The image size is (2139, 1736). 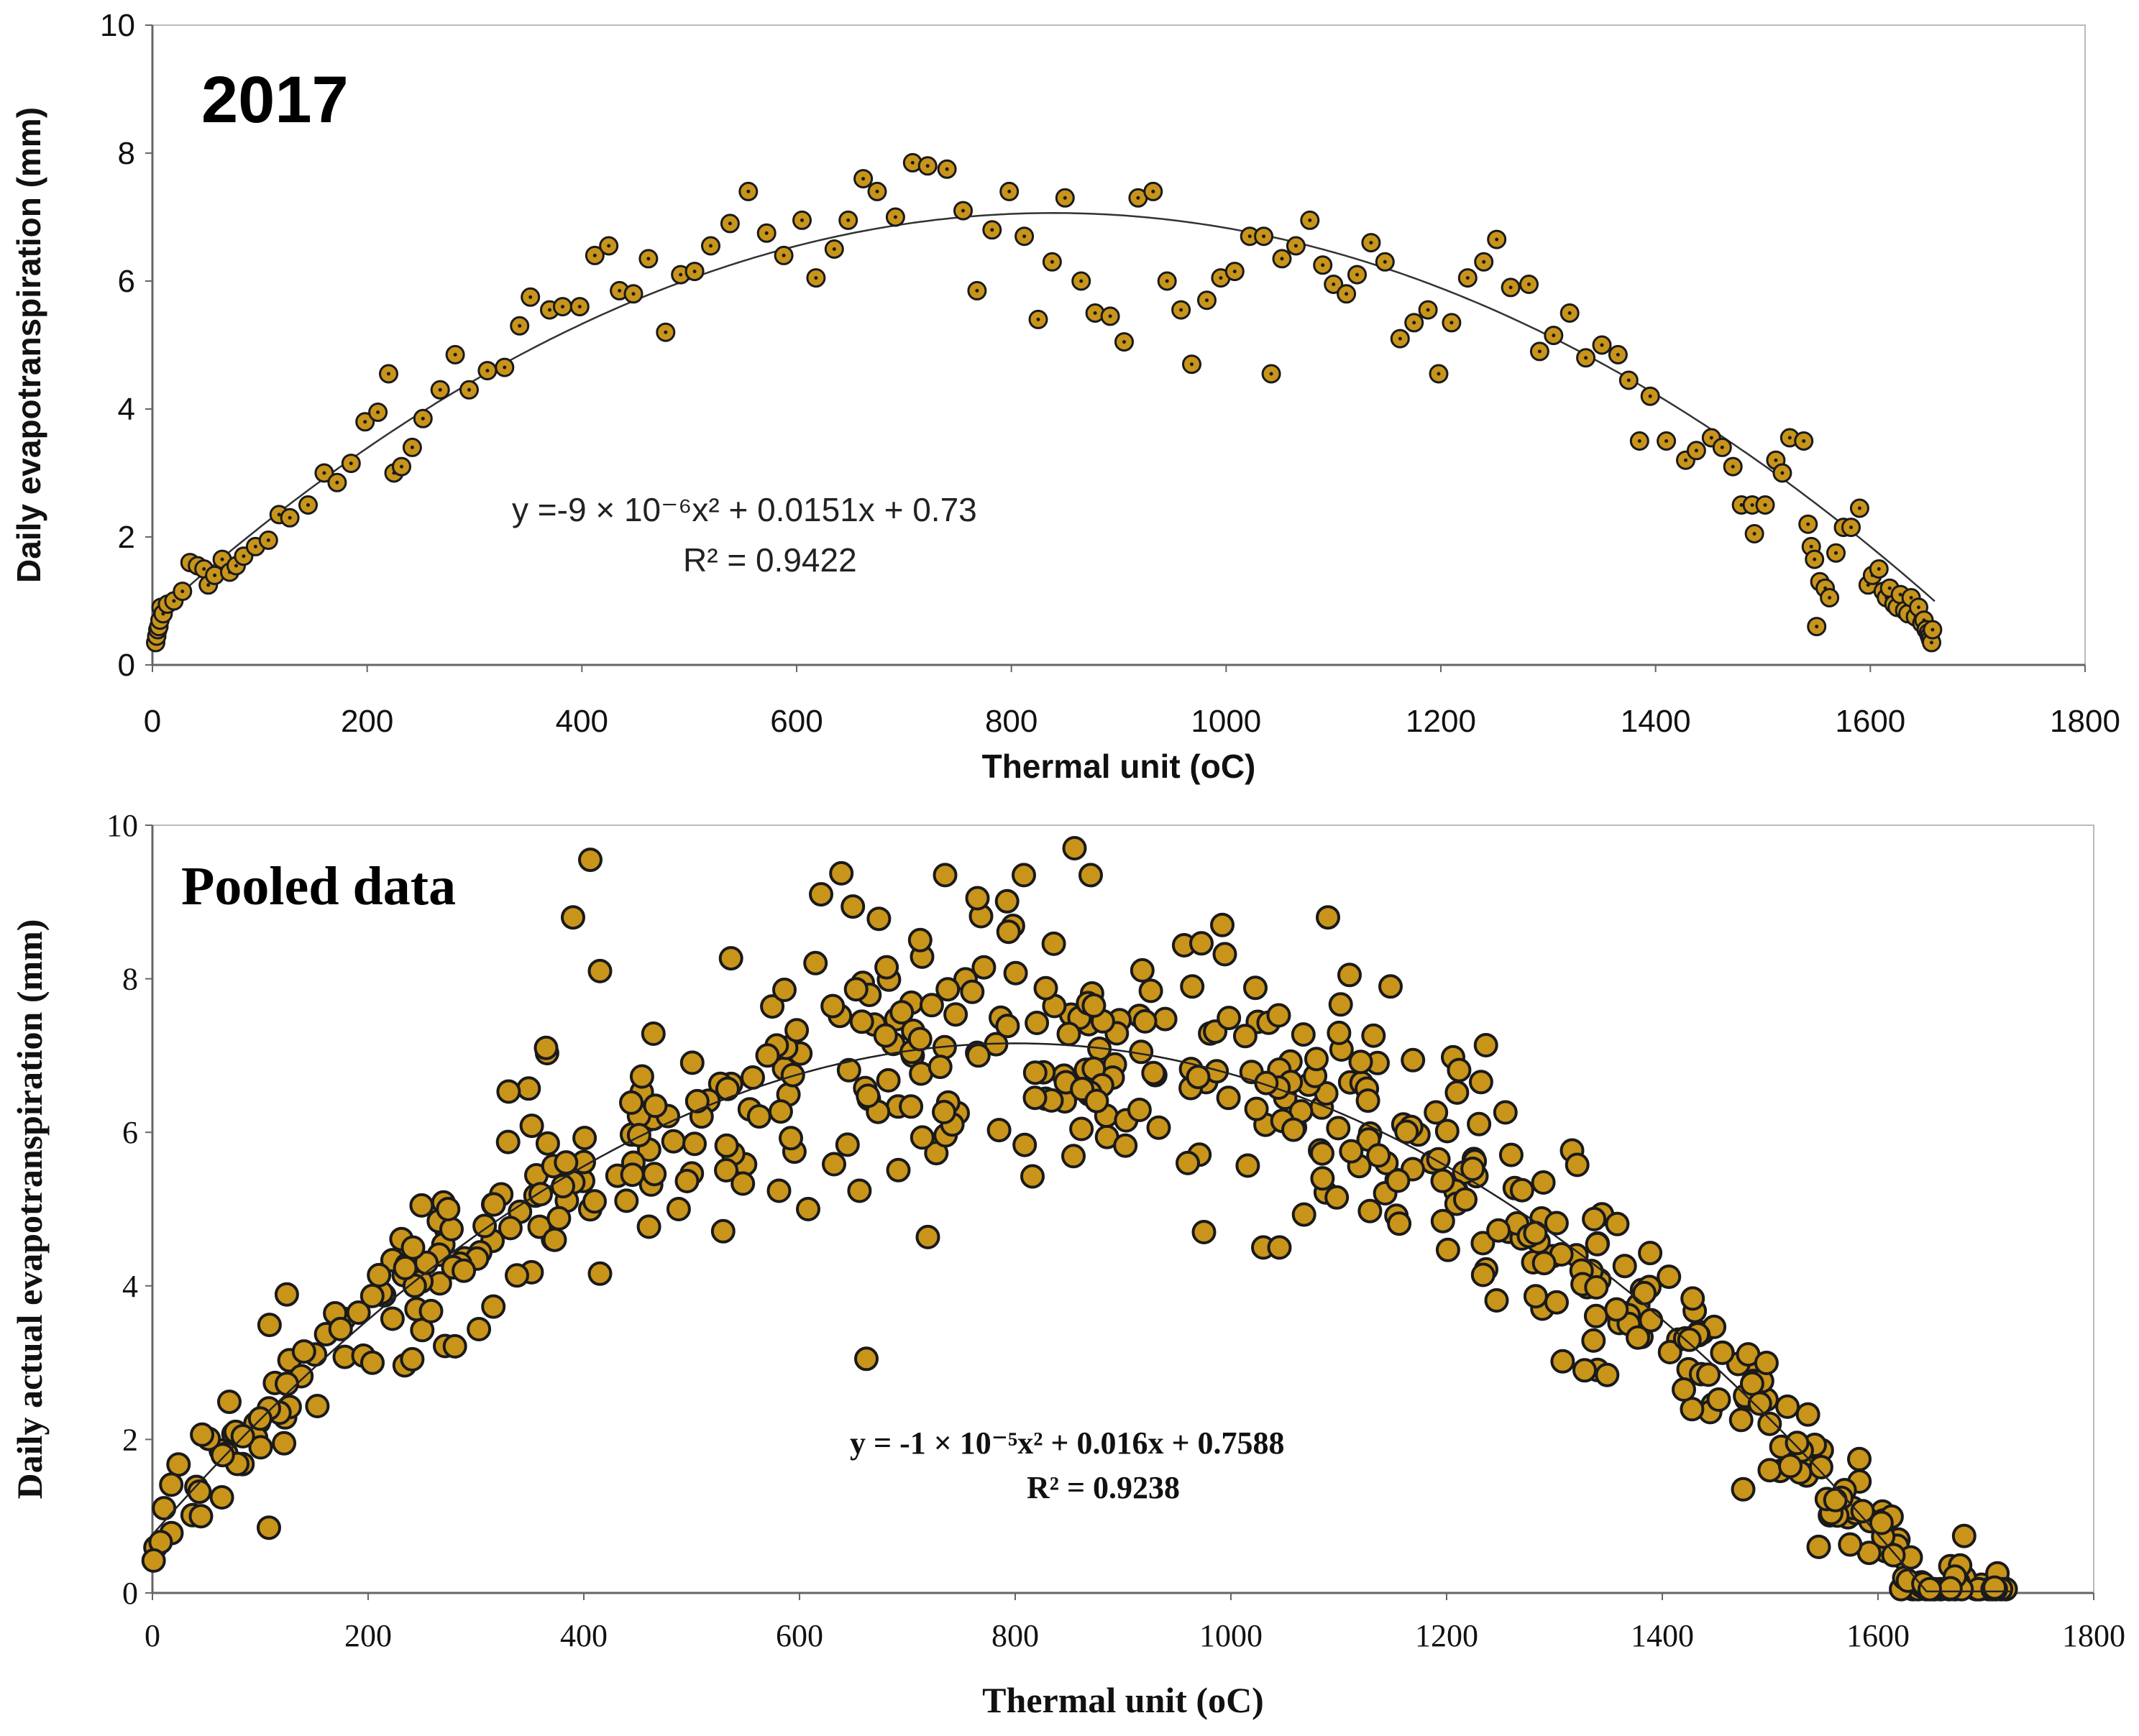 What do you see at coordinates (1067, 1443) in the screenshot?
I see `equation-pooled: y = -1 × 10⁻⁵x² + 0.016x + 0.7588` at bounding box center [1067, 1443].